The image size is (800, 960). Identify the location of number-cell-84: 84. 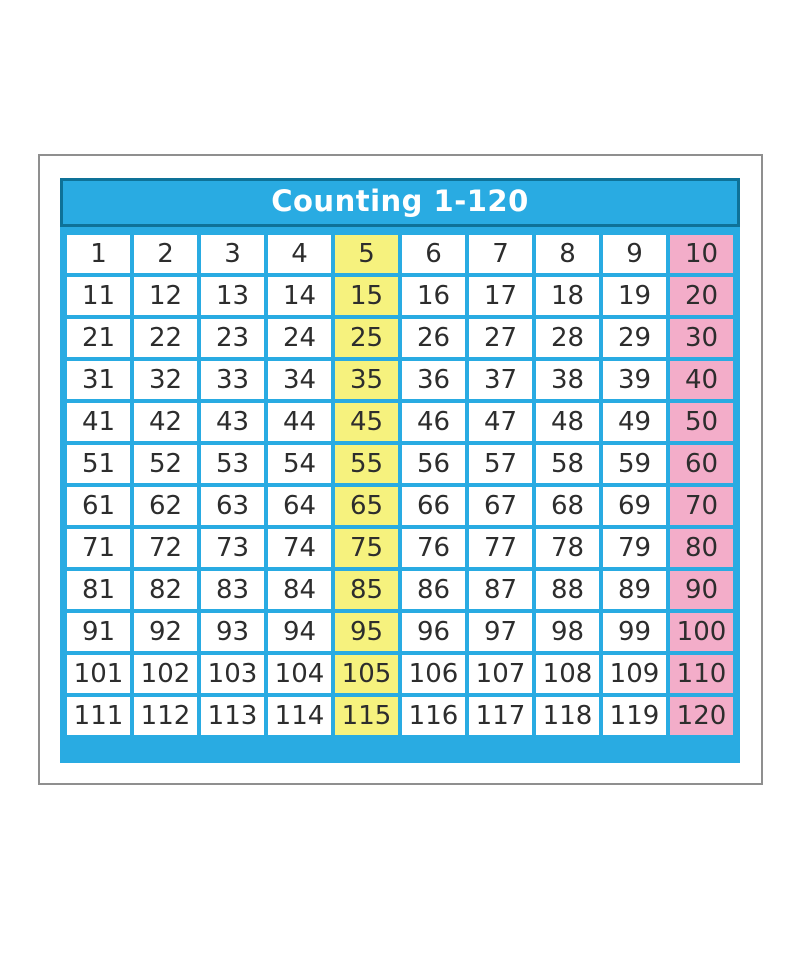
(299, 590).